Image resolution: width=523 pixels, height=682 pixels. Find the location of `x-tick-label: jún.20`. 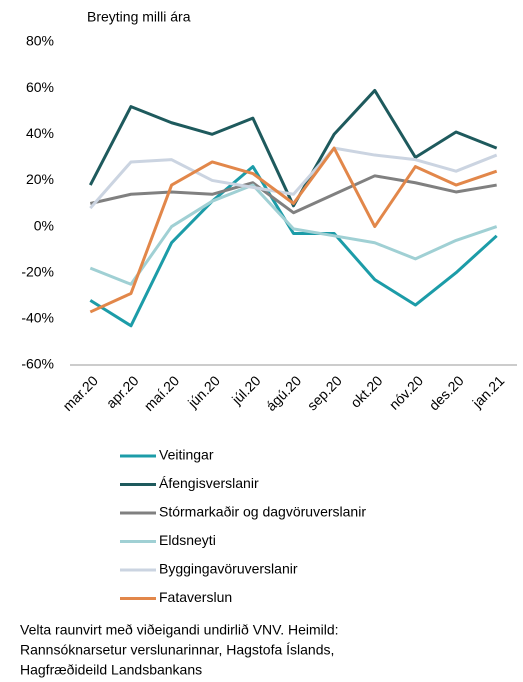

x-tick-label: jún.20 is located at coordinates (203, 391).